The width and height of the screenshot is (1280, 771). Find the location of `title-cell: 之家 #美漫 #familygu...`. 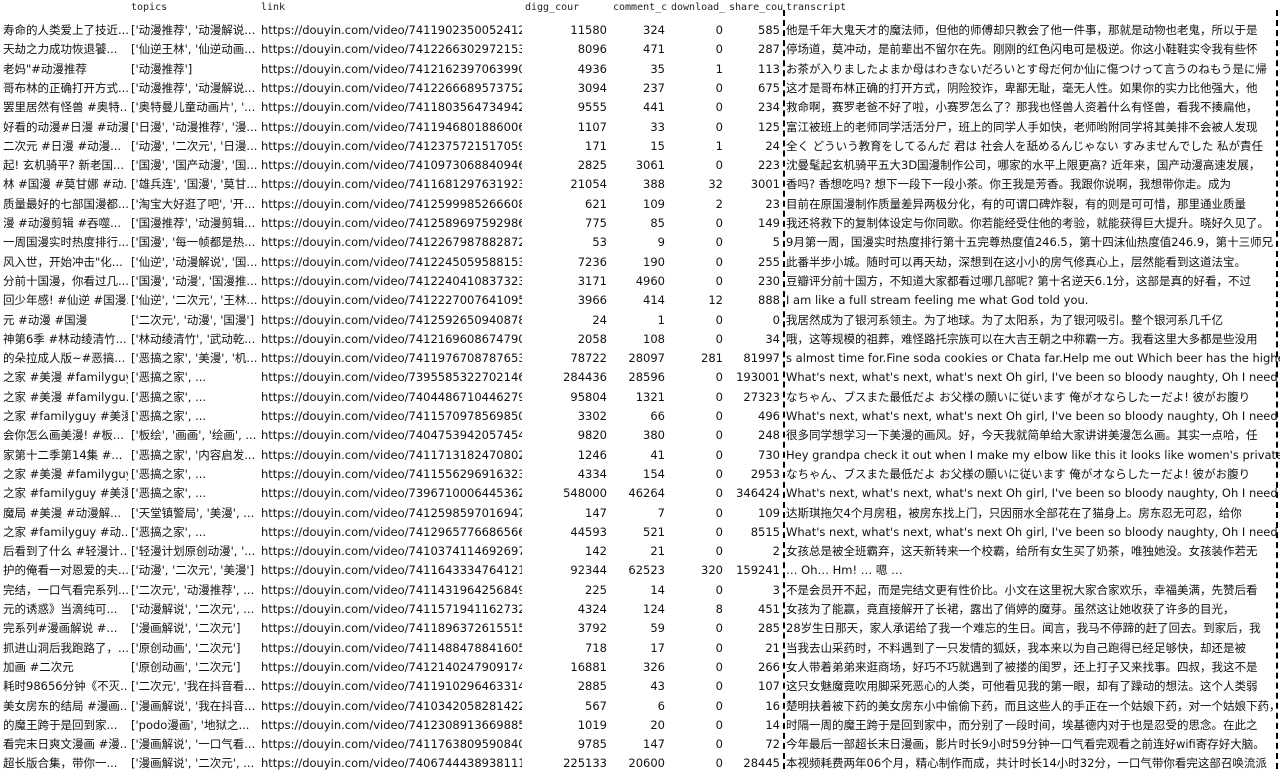

title-cell: 之家 #美漫 #familygu... is located at coordinates (65, 396).